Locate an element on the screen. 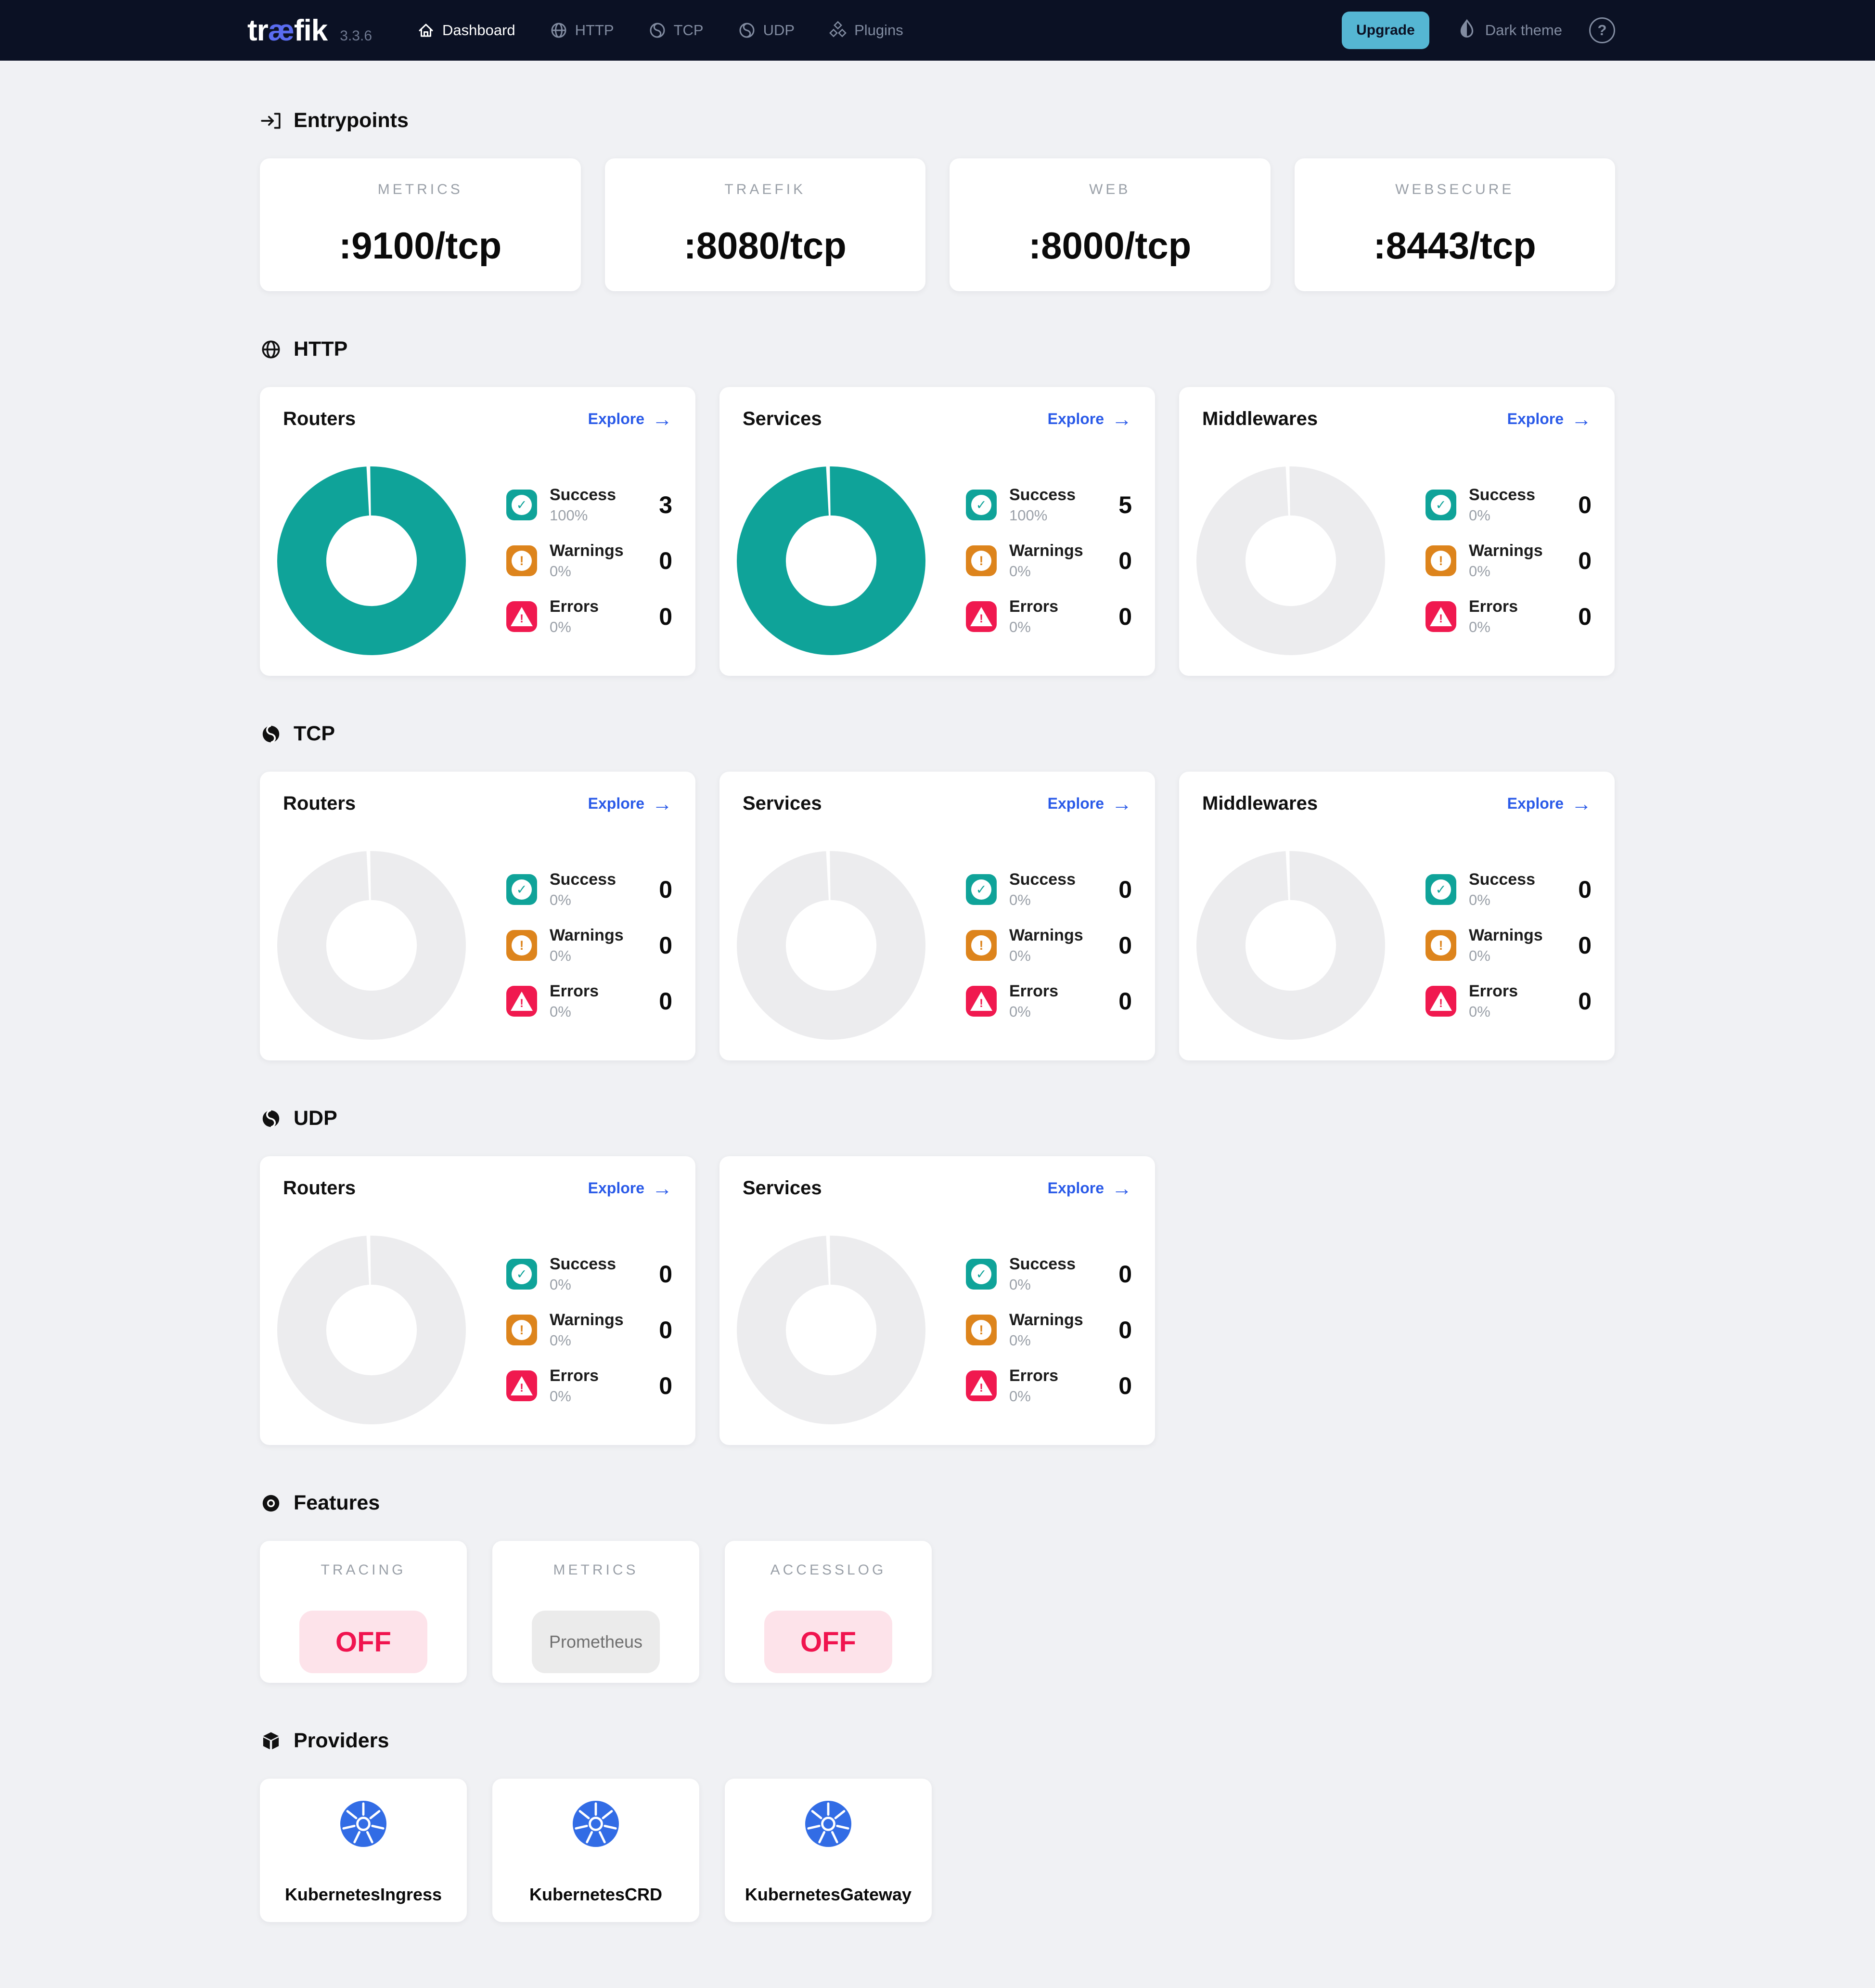  top-navbar: træfik 3.3.6 Dashboard is located at coordinates (937, 31).